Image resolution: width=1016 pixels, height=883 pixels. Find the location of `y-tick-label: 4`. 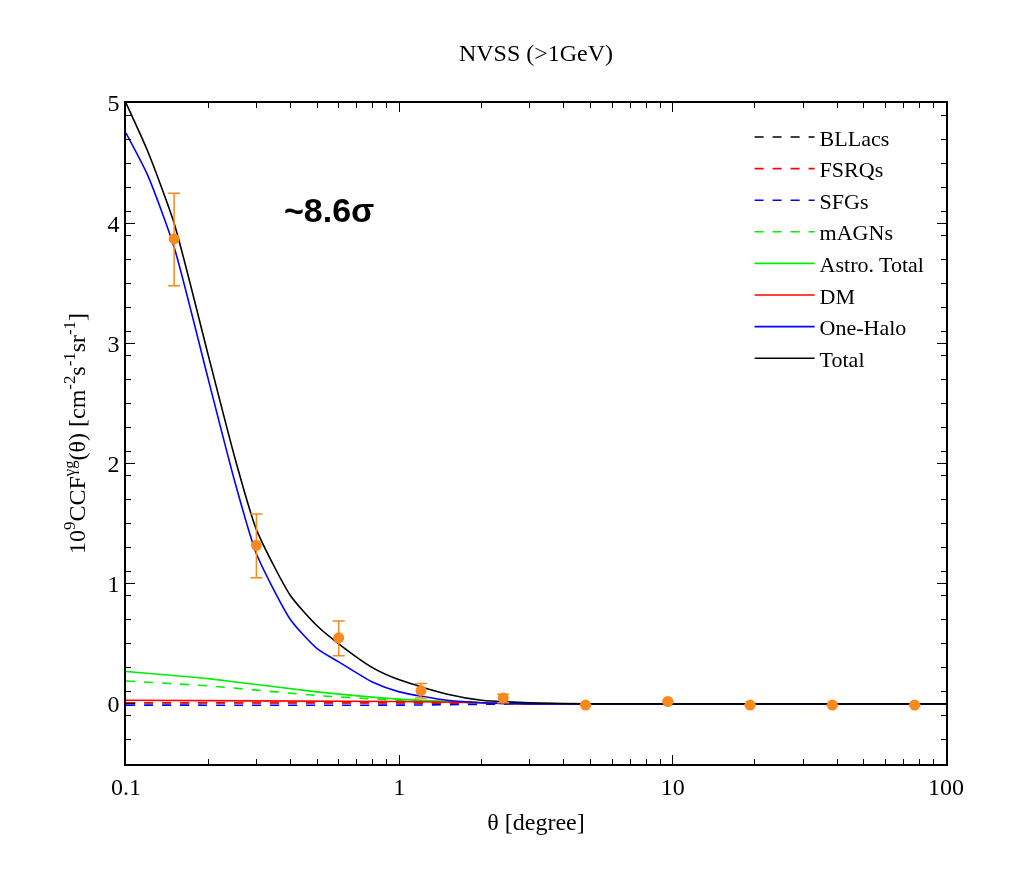

y-tick-label: 4 is located at coordinates (113, 223).